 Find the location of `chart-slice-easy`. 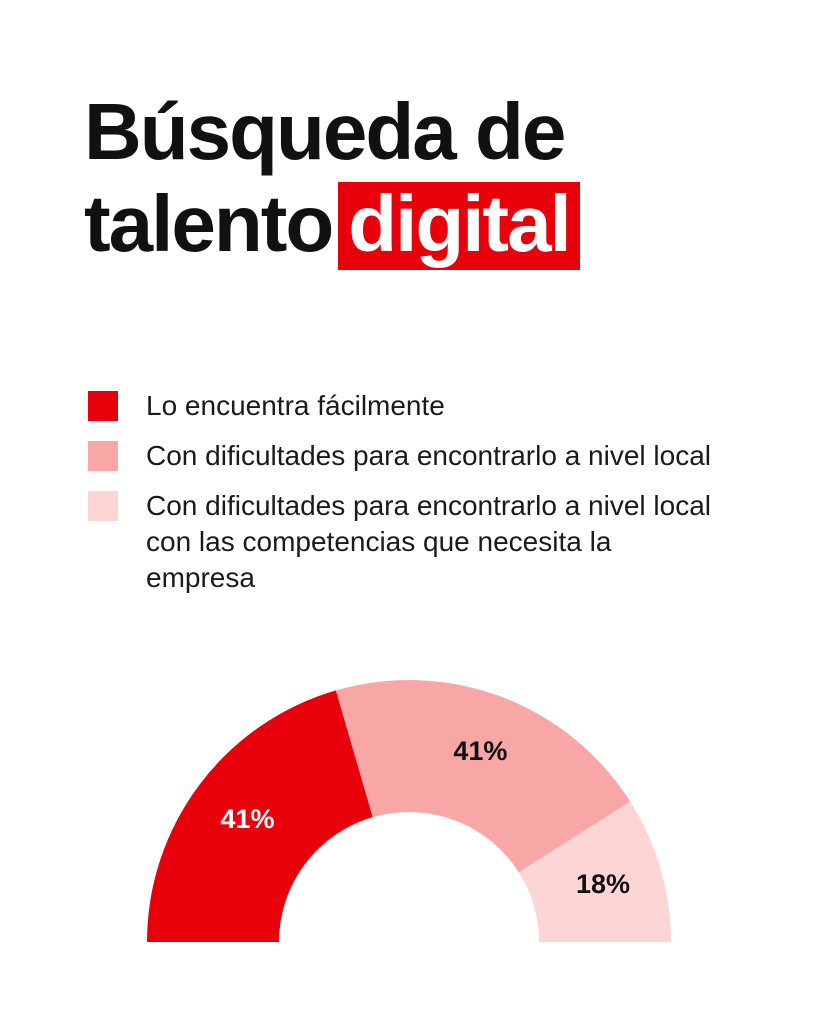

chart-slice-easy is located at coordinates (260, 816).